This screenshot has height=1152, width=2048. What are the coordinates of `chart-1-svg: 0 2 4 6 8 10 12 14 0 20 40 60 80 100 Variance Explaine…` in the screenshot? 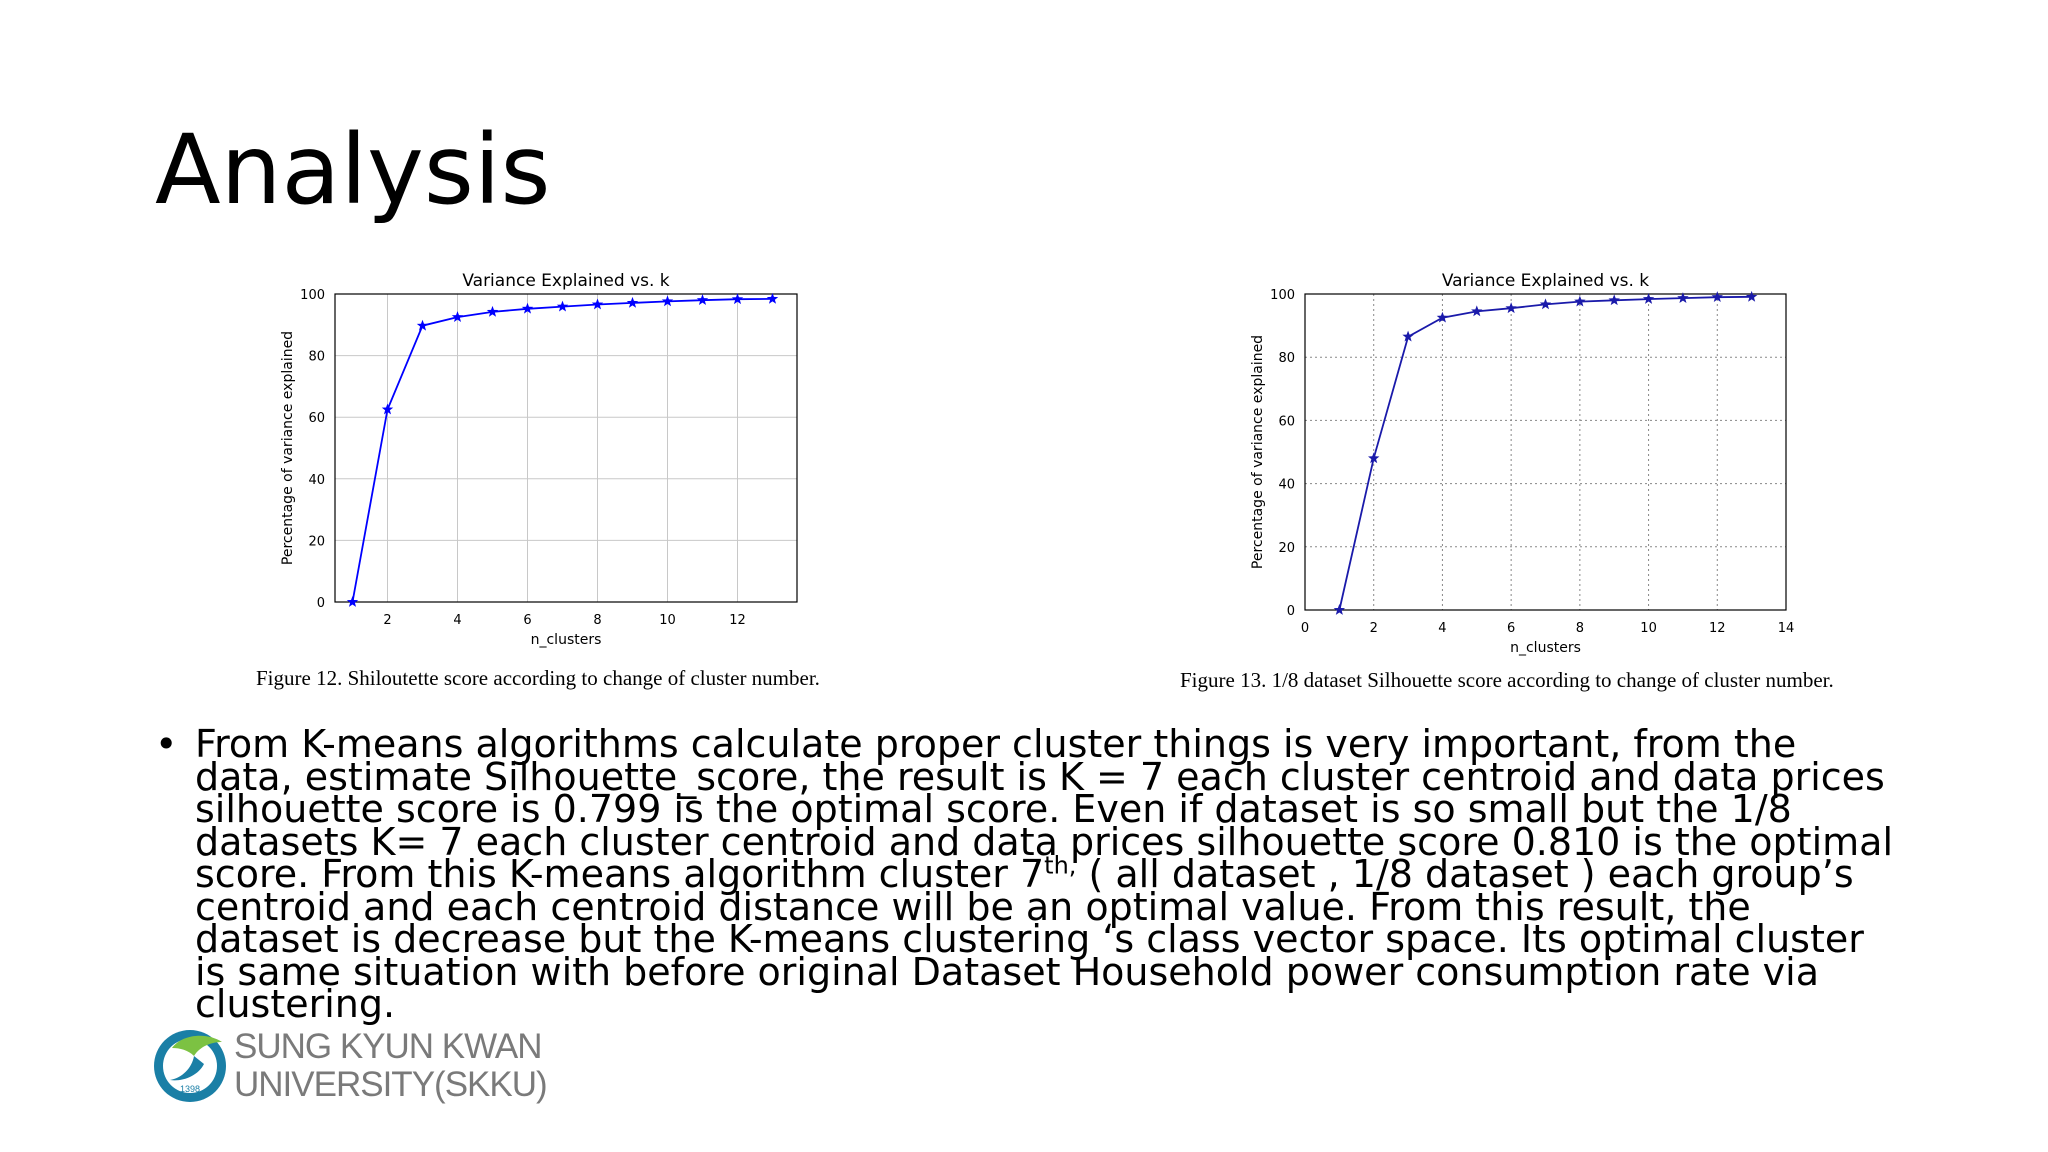 It's located at (1522, 463).